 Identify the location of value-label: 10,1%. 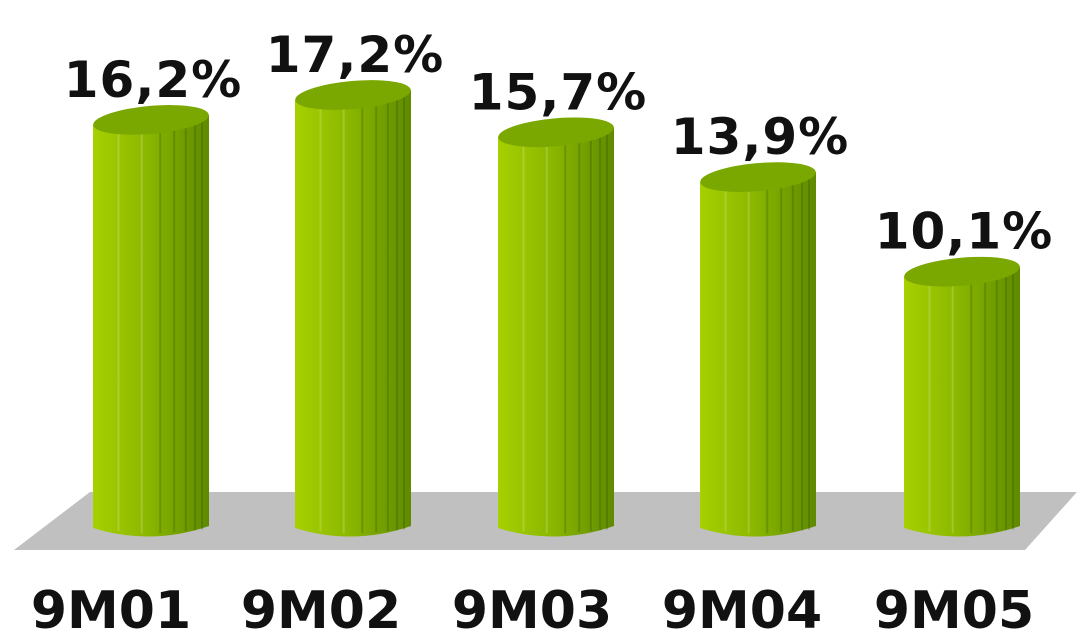
(964, 232).